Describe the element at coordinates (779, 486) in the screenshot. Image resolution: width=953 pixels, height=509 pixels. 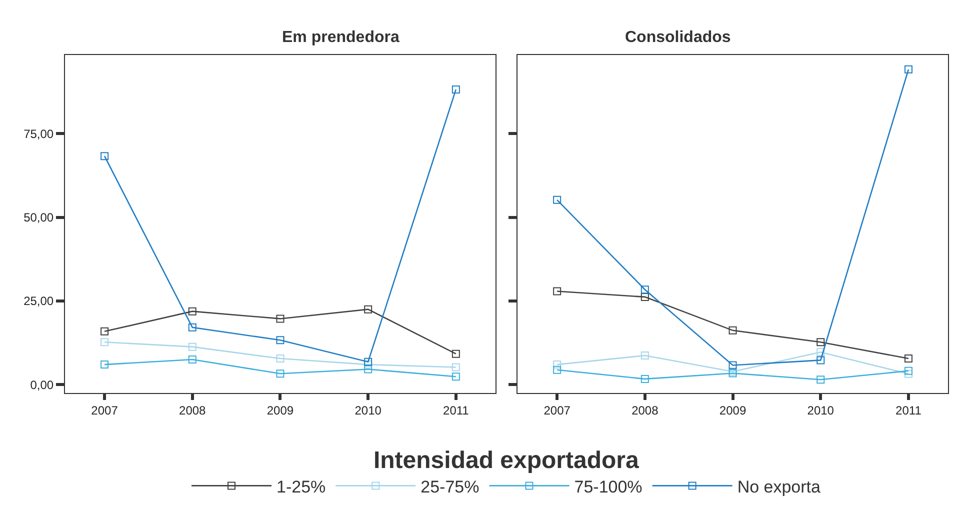
I see `legend-label: No exporta` at that location.